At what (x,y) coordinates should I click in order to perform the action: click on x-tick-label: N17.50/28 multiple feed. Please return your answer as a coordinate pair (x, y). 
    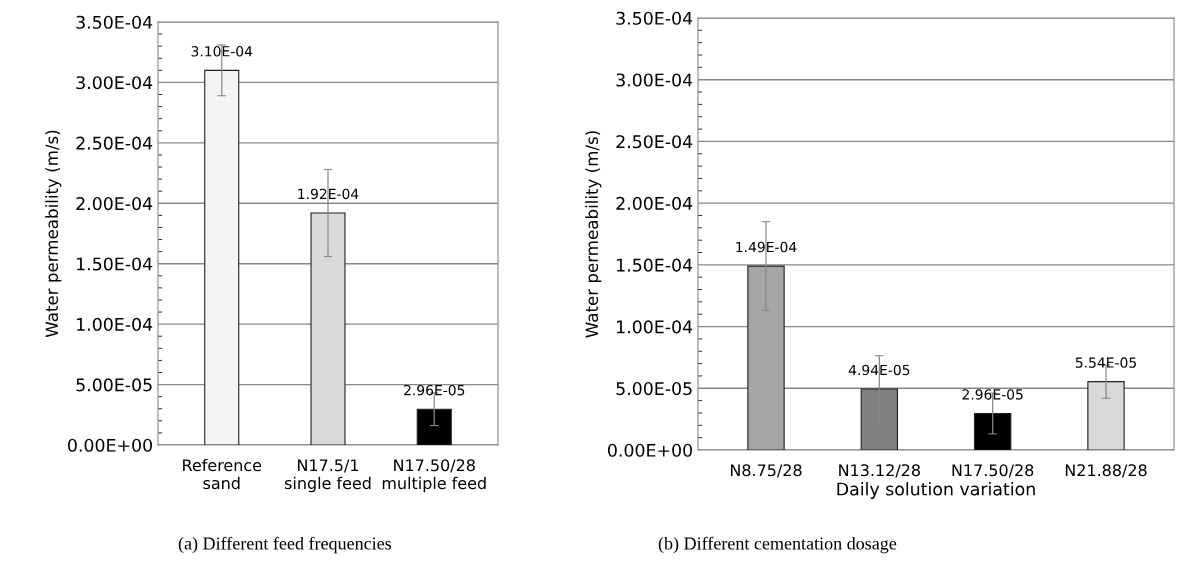
    Looking at the image, I should click on (434, 476).